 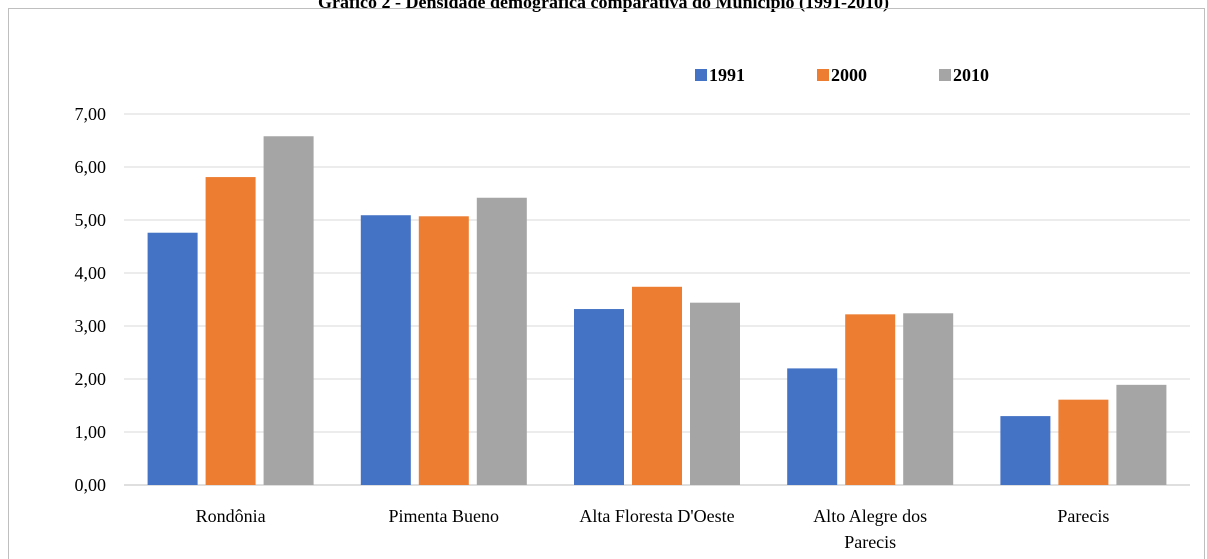 I want to click on legend-label: 1991, so click(x=727, y=75).